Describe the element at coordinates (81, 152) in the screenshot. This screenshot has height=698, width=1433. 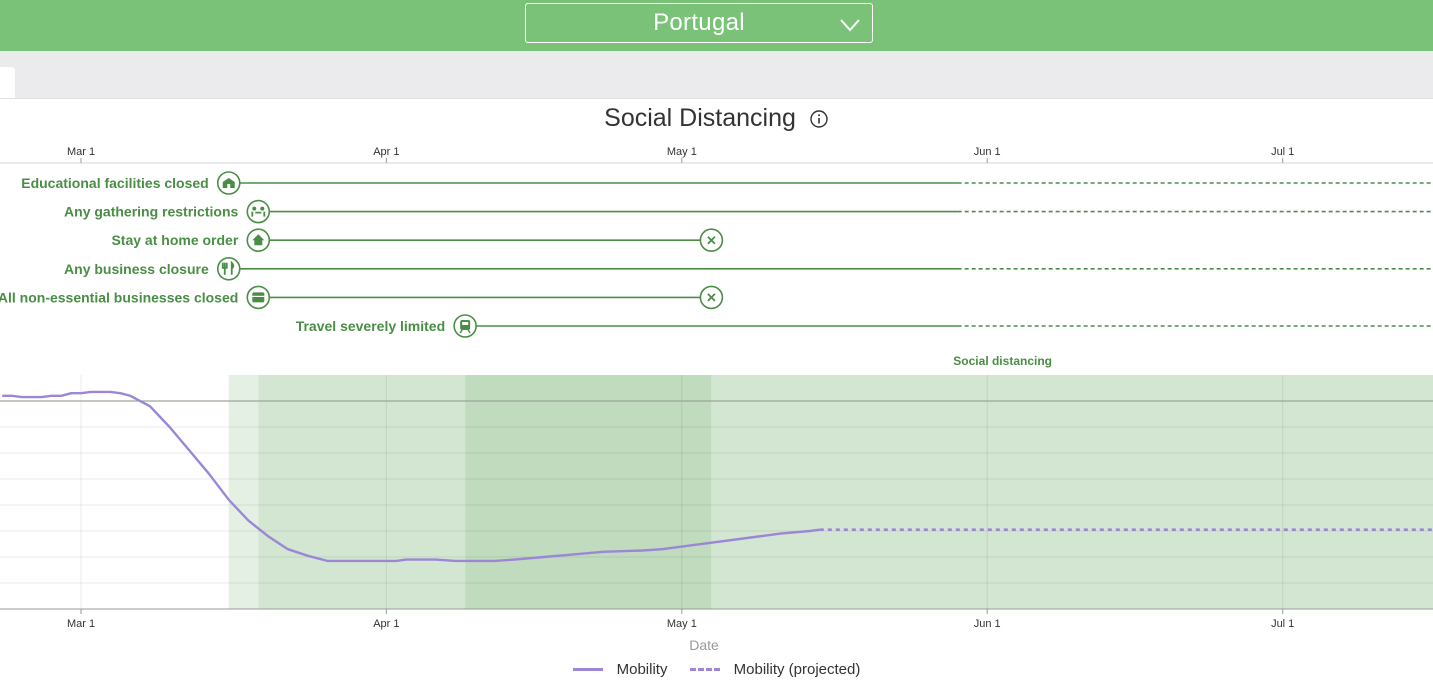
I see `top-axis-tick-label: Mar 1` at that location.